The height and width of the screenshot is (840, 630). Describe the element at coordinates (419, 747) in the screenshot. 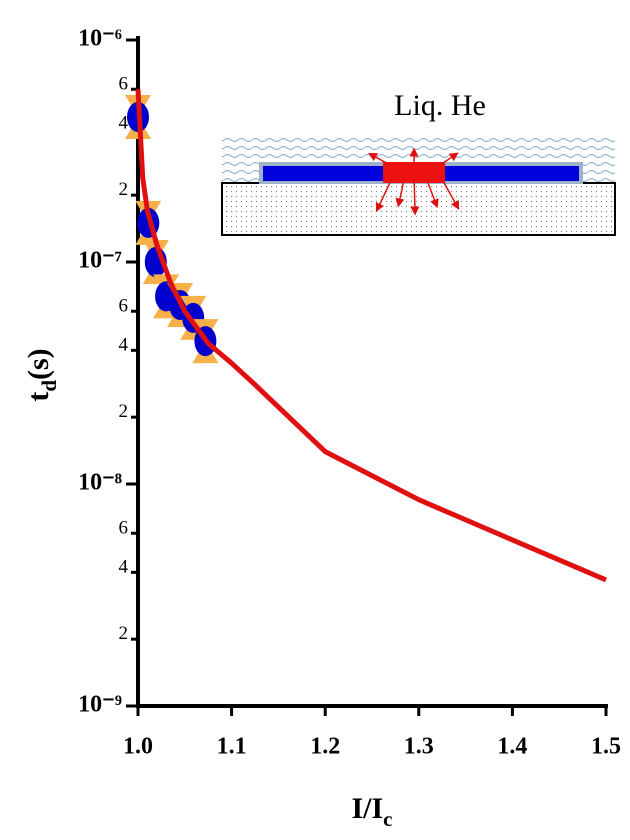

I see `x-tick-label: 1.3` at that location.